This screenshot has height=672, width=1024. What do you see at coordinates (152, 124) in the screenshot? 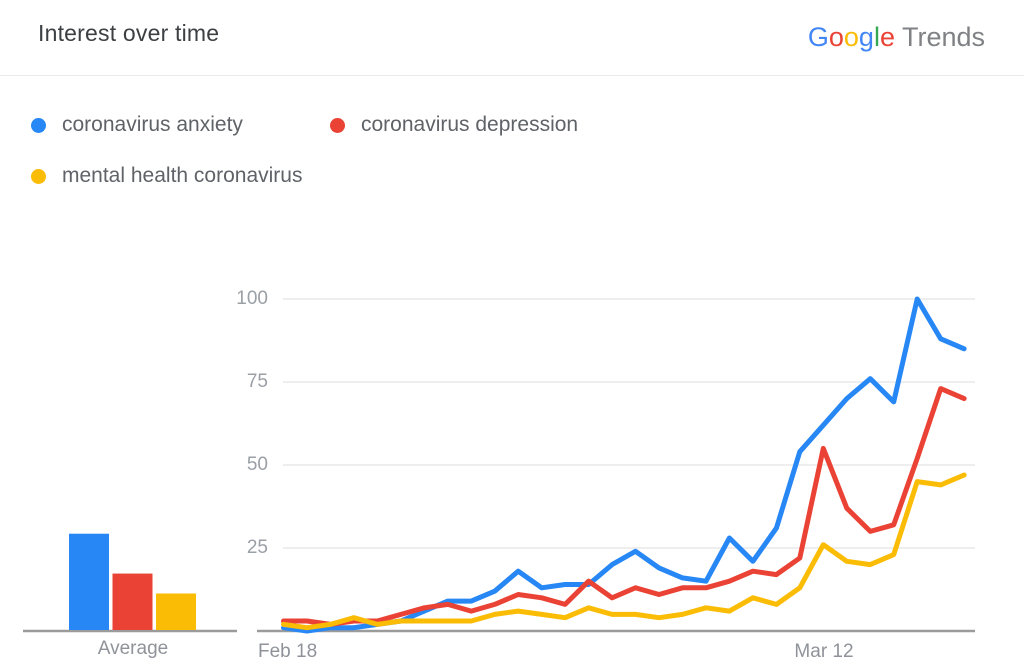
I see `legend-label: coronavirus anxiety` at bounding box center [152, 124].